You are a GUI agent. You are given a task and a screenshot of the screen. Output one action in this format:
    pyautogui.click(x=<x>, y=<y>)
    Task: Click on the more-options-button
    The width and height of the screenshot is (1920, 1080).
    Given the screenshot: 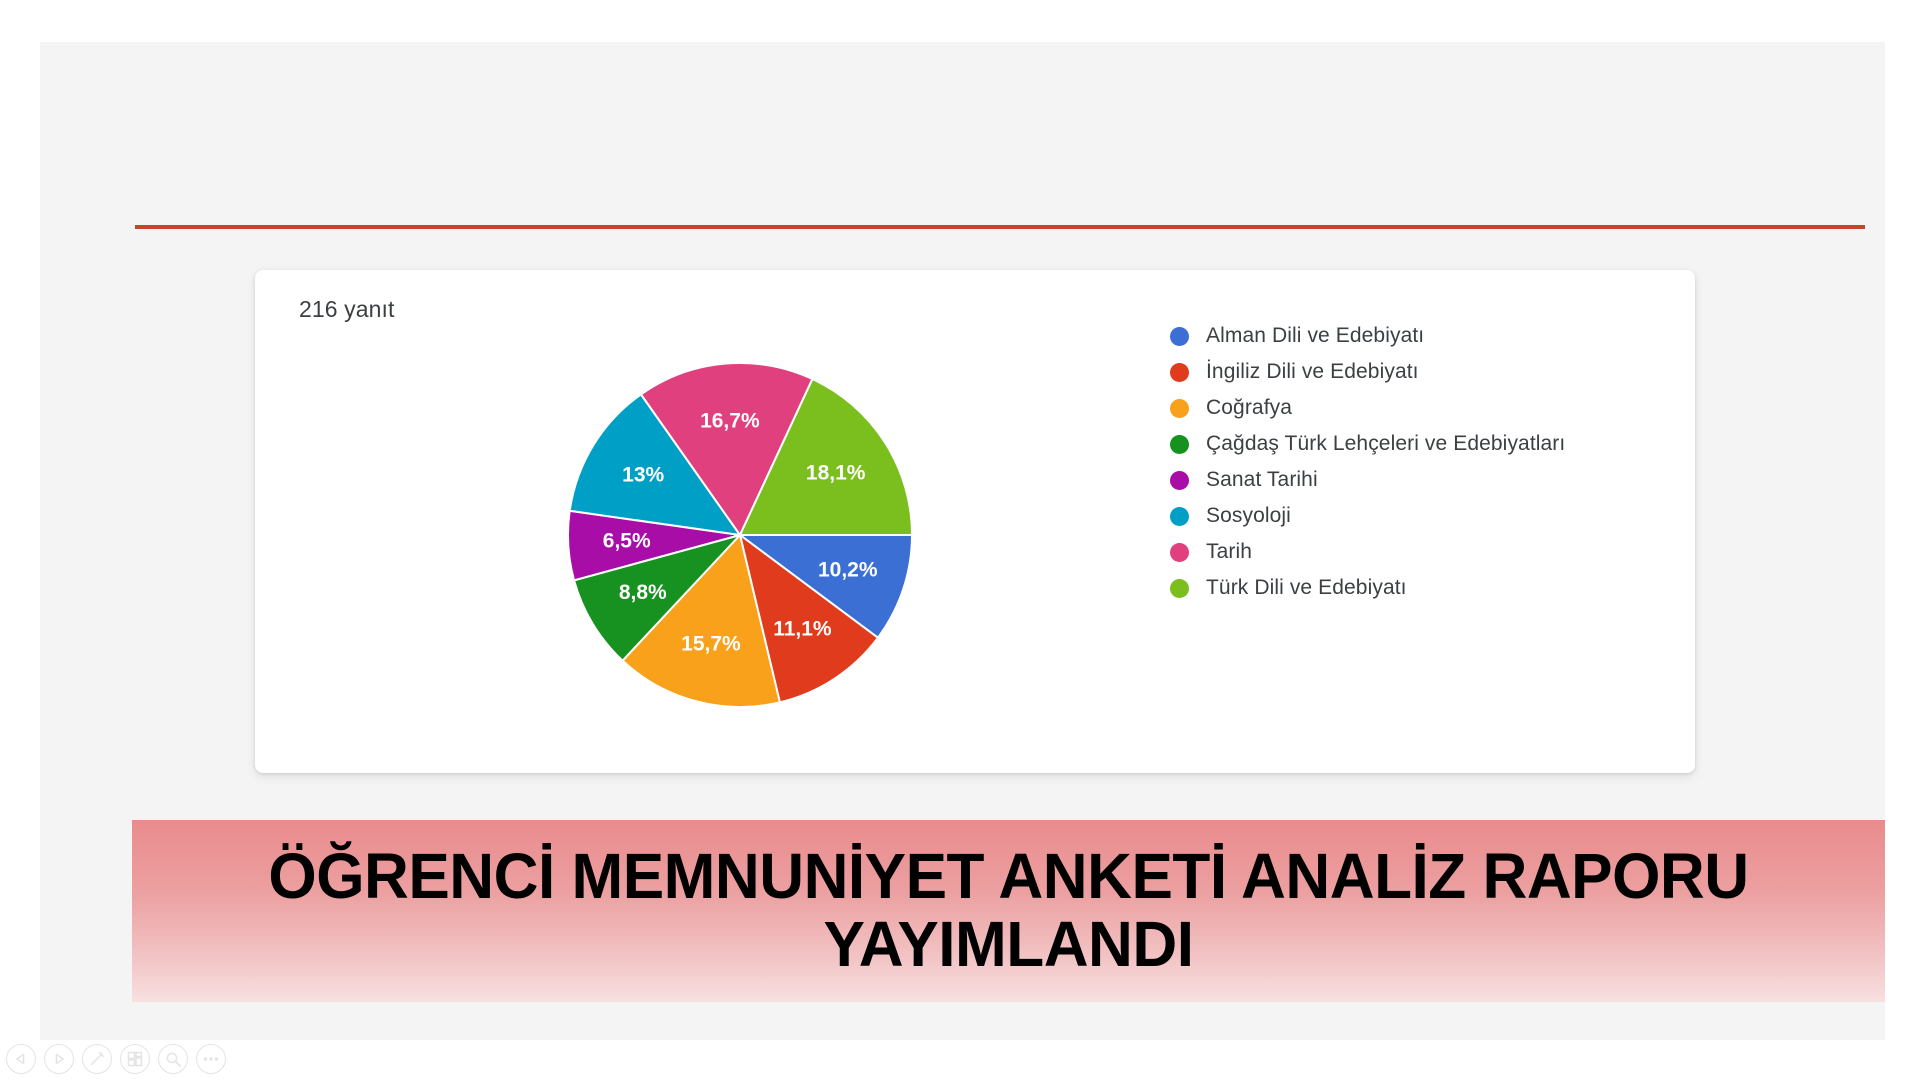 What is the action you would take?
    pyautogui.click(x=211, y=1059)
    